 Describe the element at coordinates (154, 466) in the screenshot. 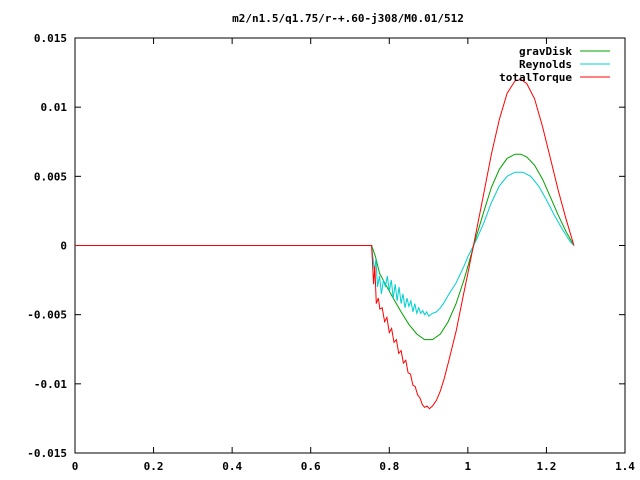

I see `x-tick-label: 0.2` at that location.